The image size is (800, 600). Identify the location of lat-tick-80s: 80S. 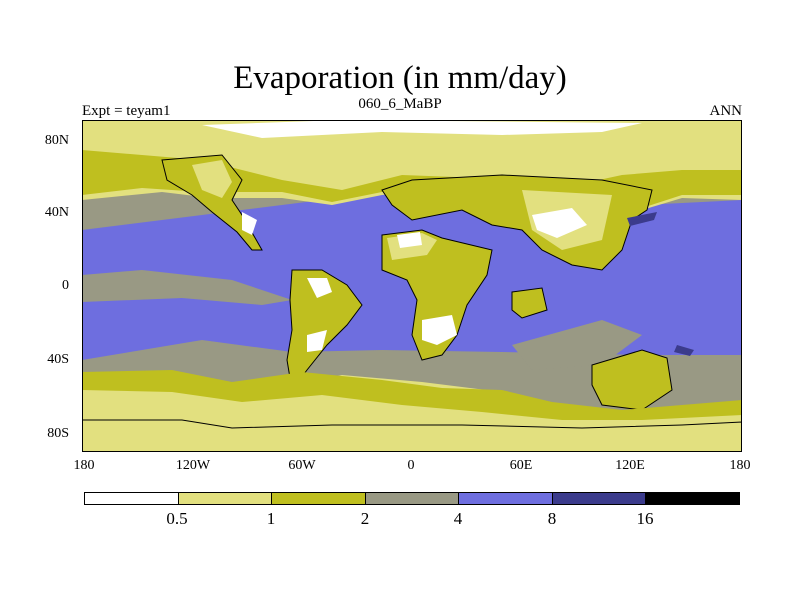
(58, 433).